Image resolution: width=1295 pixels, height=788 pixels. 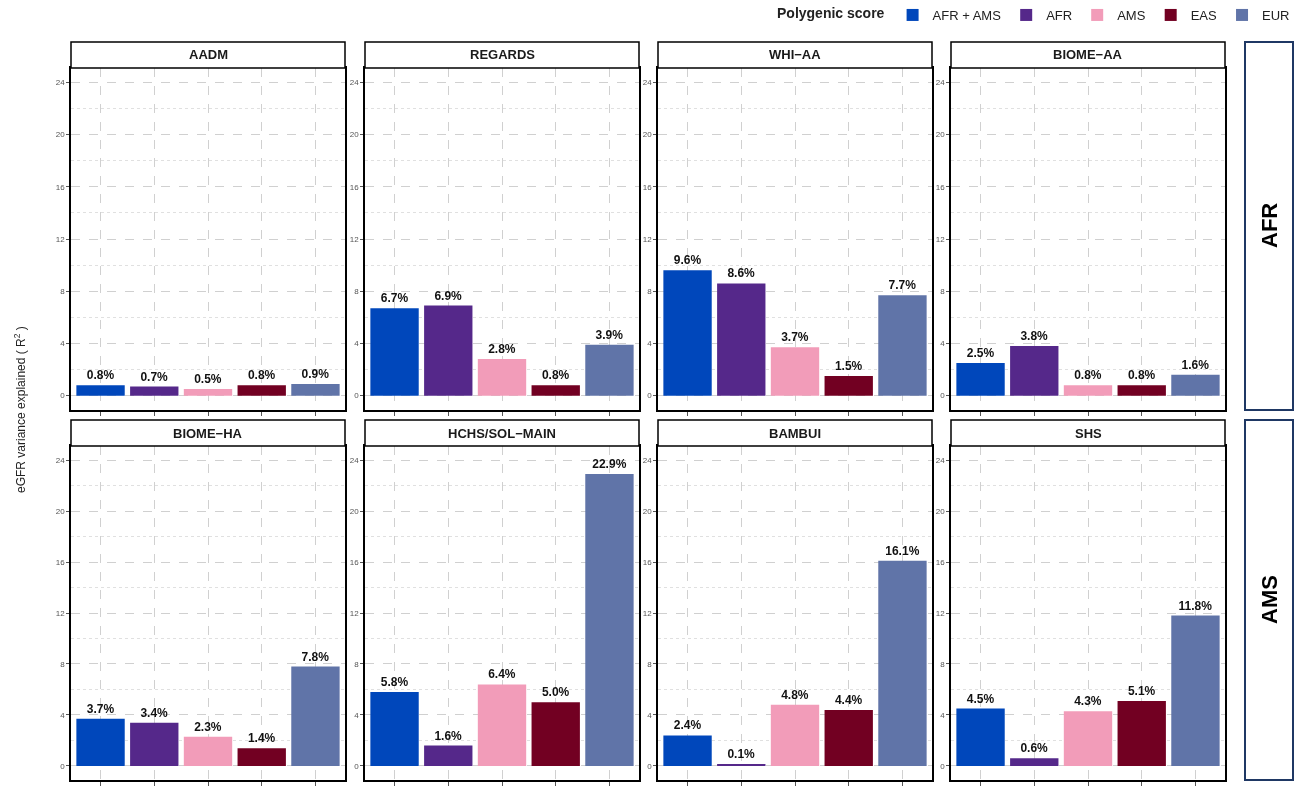 I want to click on data-label: 1.5%, so click(x=848, y=366).